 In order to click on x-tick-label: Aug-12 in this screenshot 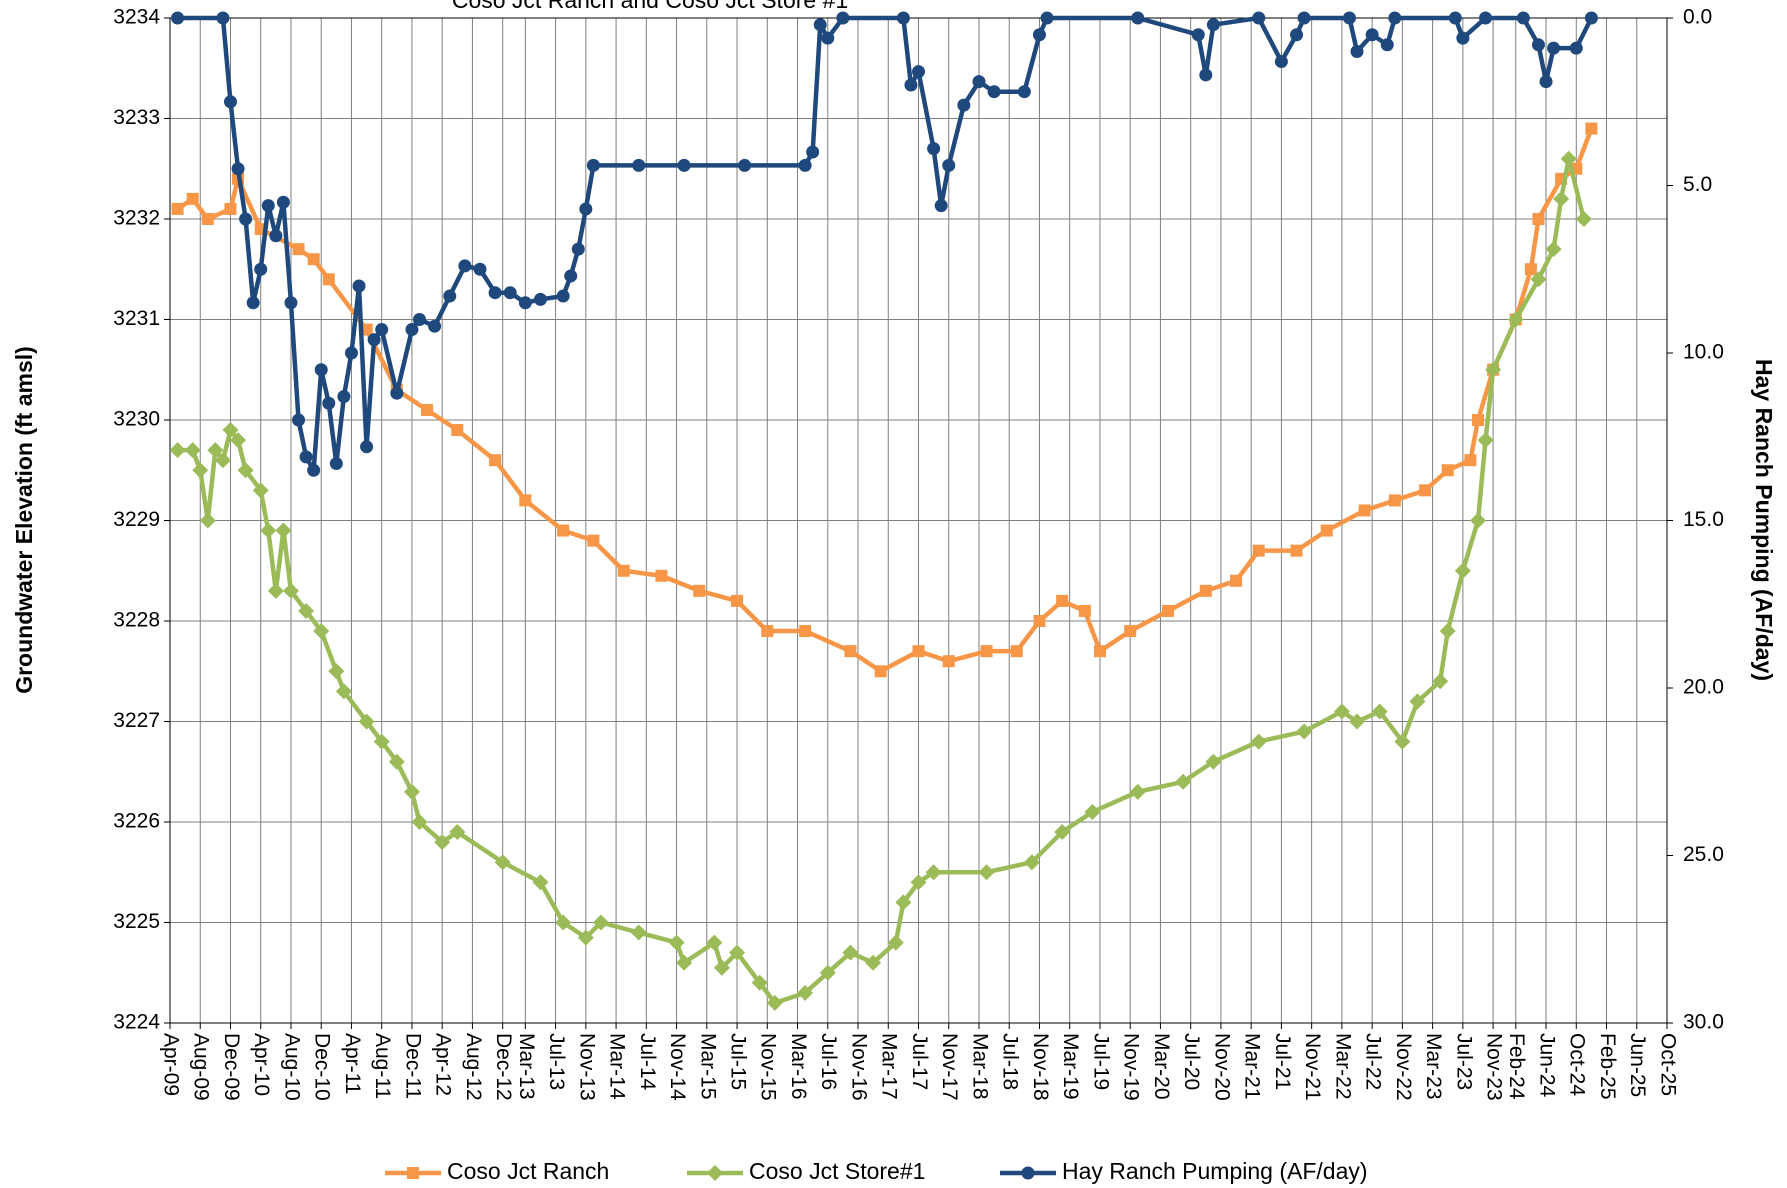, I will do `click(473, 1067)`.